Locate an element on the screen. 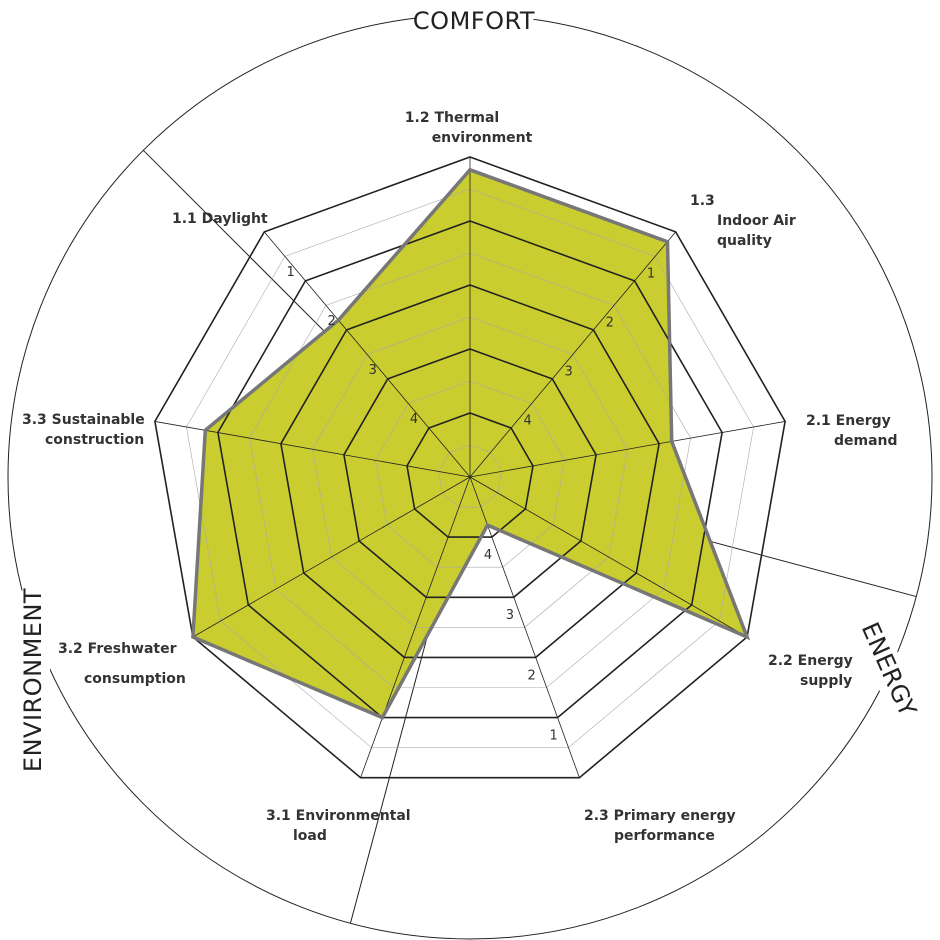  spoke-2.2 is located at coordinates (608, 557).